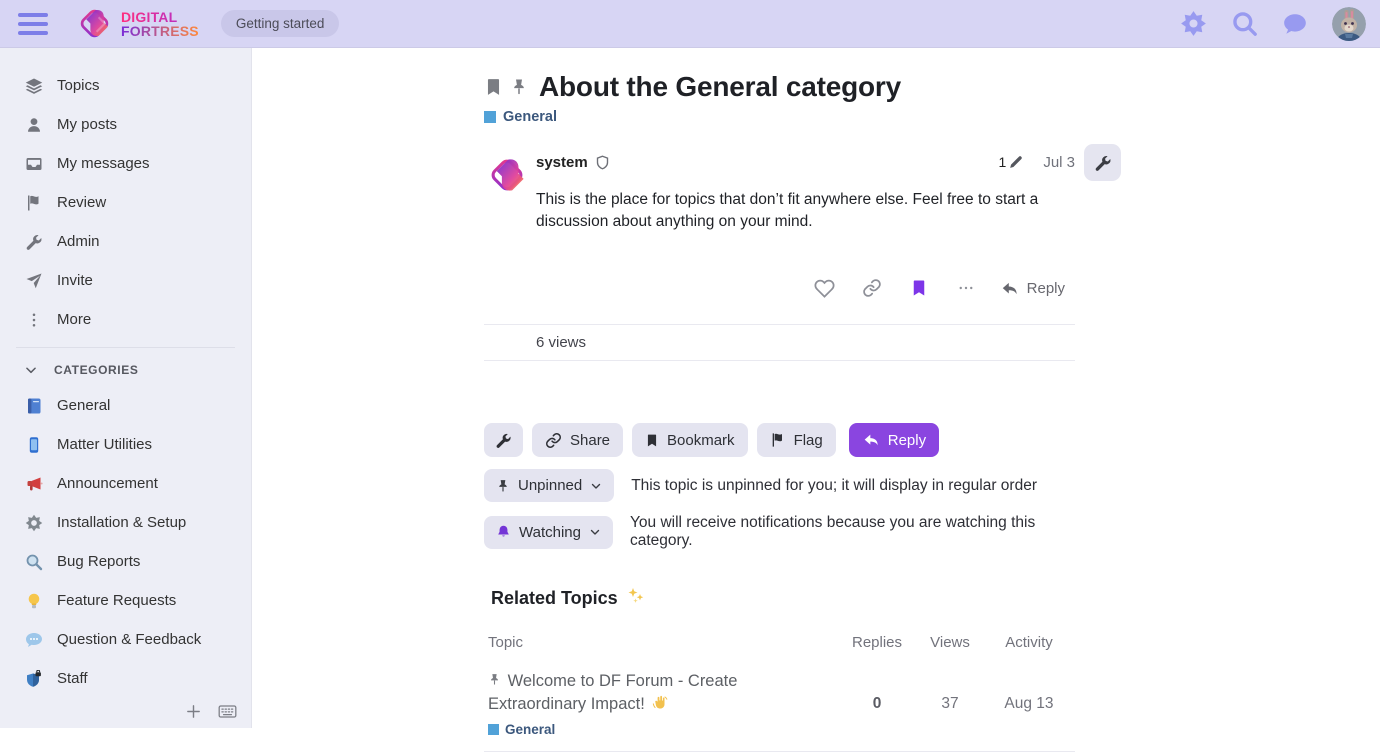 The image size is (1380, 752). What do you see at coordinates (808, 440) in the screenshot?
I see `flag-label: Flag` at bounding box center [808, 440].